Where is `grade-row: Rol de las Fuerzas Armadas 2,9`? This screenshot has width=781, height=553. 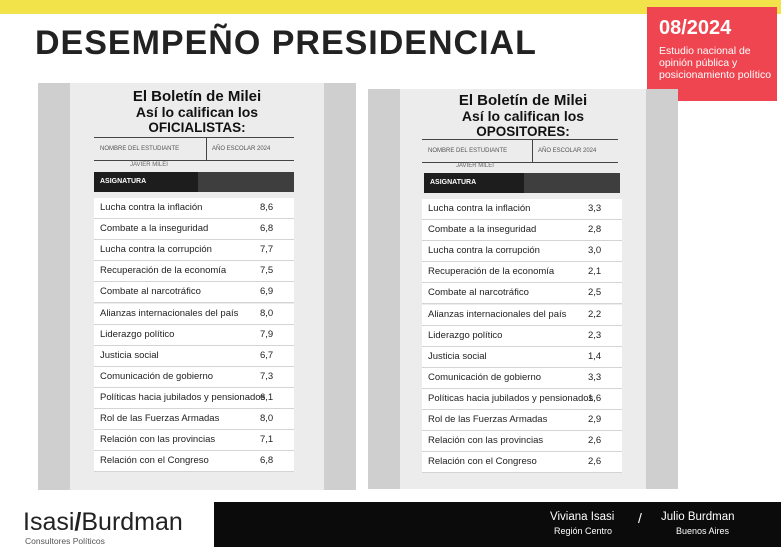 grade-row: Rol de las Fuerzas Armadas 2,9 is located at coordinates (522, 420).